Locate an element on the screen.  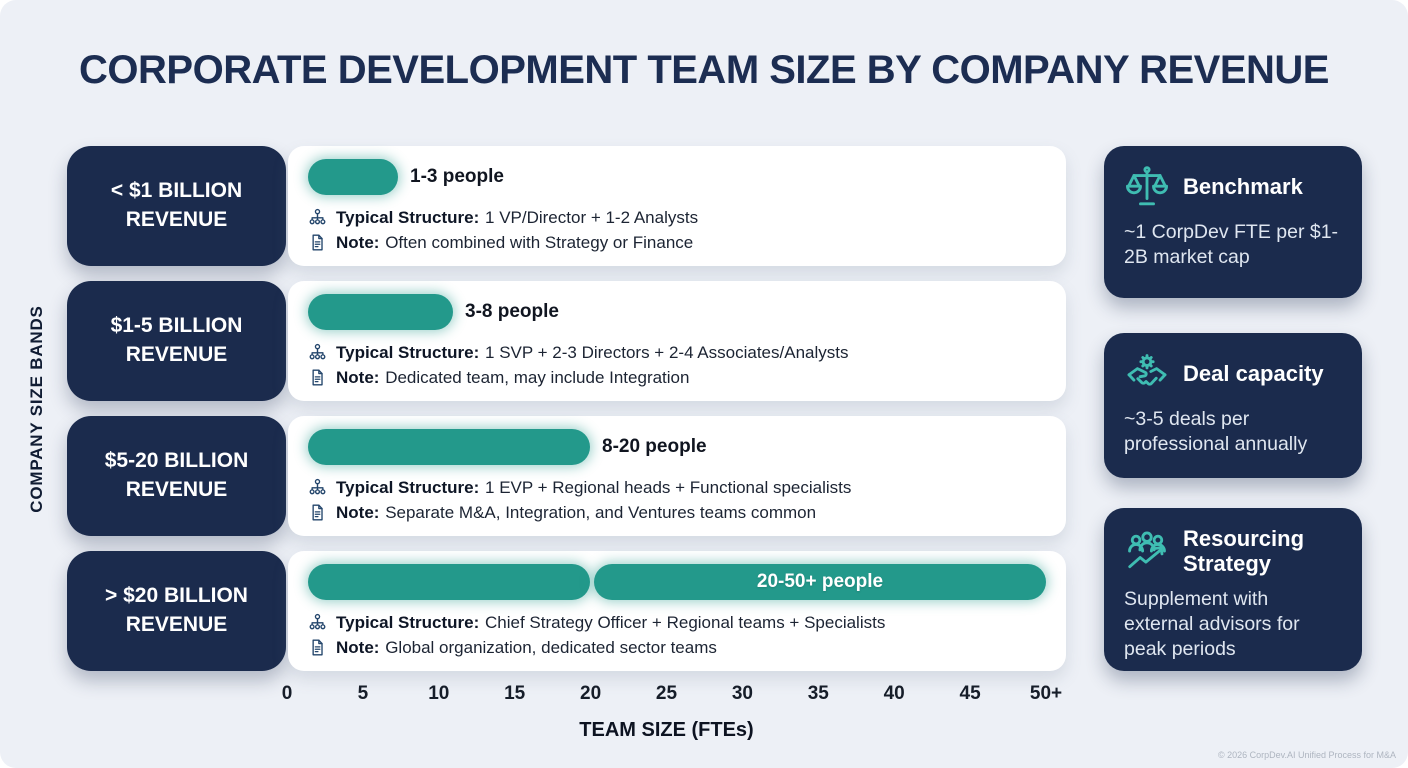
handshake-gear-icon is located at coordinates (1147, 374).